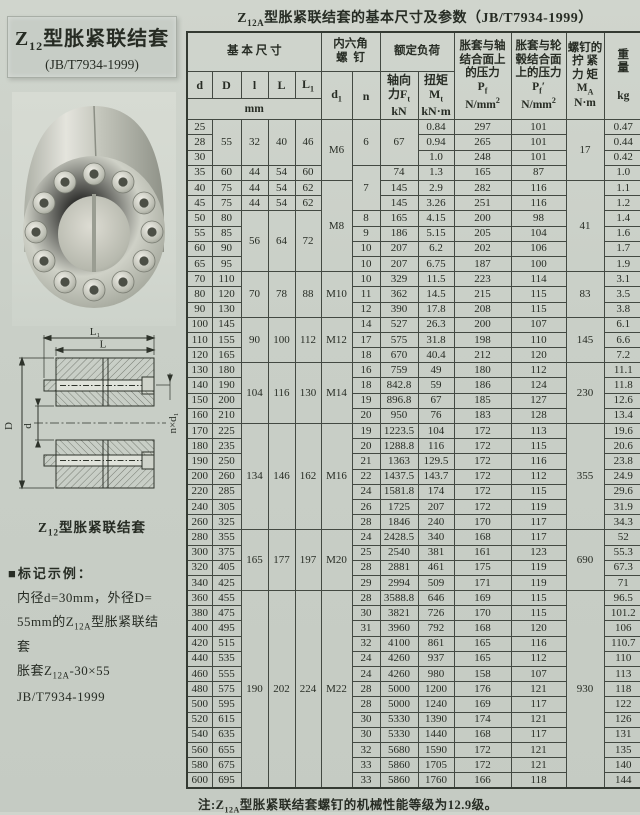 This screenshot has width=640, height=815. I want to click on table-cell: 130, so click(199, 370).